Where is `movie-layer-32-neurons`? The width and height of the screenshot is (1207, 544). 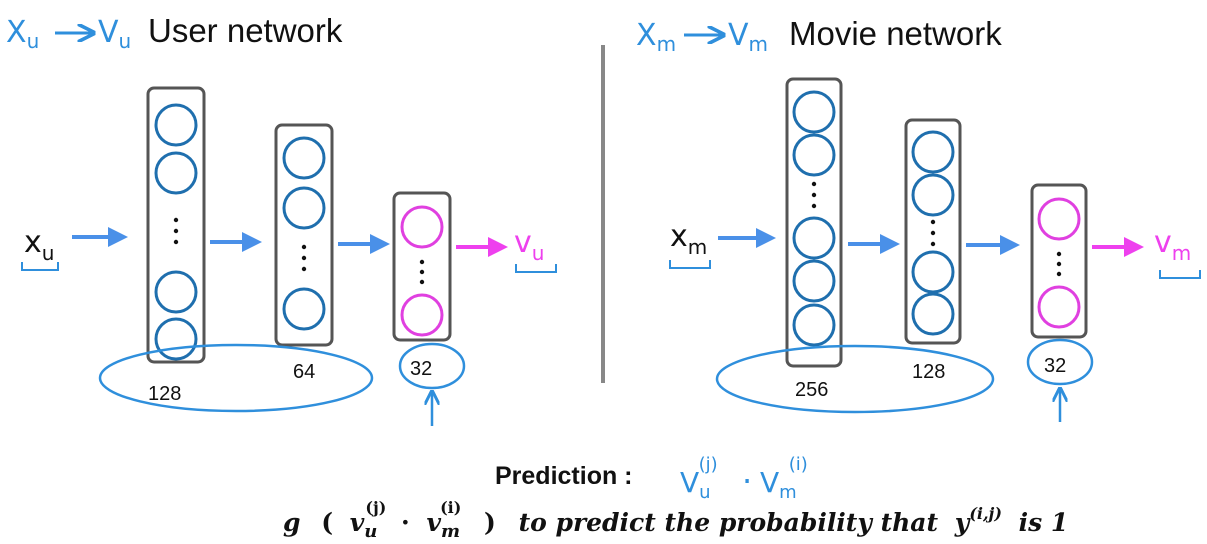
movie-layer-32-neurons is located at coordinates (1059, 263).